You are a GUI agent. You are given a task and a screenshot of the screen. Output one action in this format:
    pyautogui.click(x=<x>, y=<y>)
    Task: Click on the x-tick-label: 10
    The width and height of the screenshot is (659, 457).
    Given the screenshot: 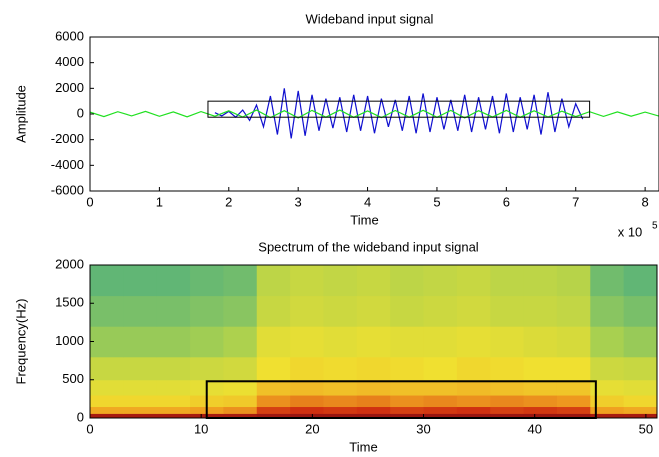 What is the action you would take?
    pyautogui.click(x=201, y=428)
    